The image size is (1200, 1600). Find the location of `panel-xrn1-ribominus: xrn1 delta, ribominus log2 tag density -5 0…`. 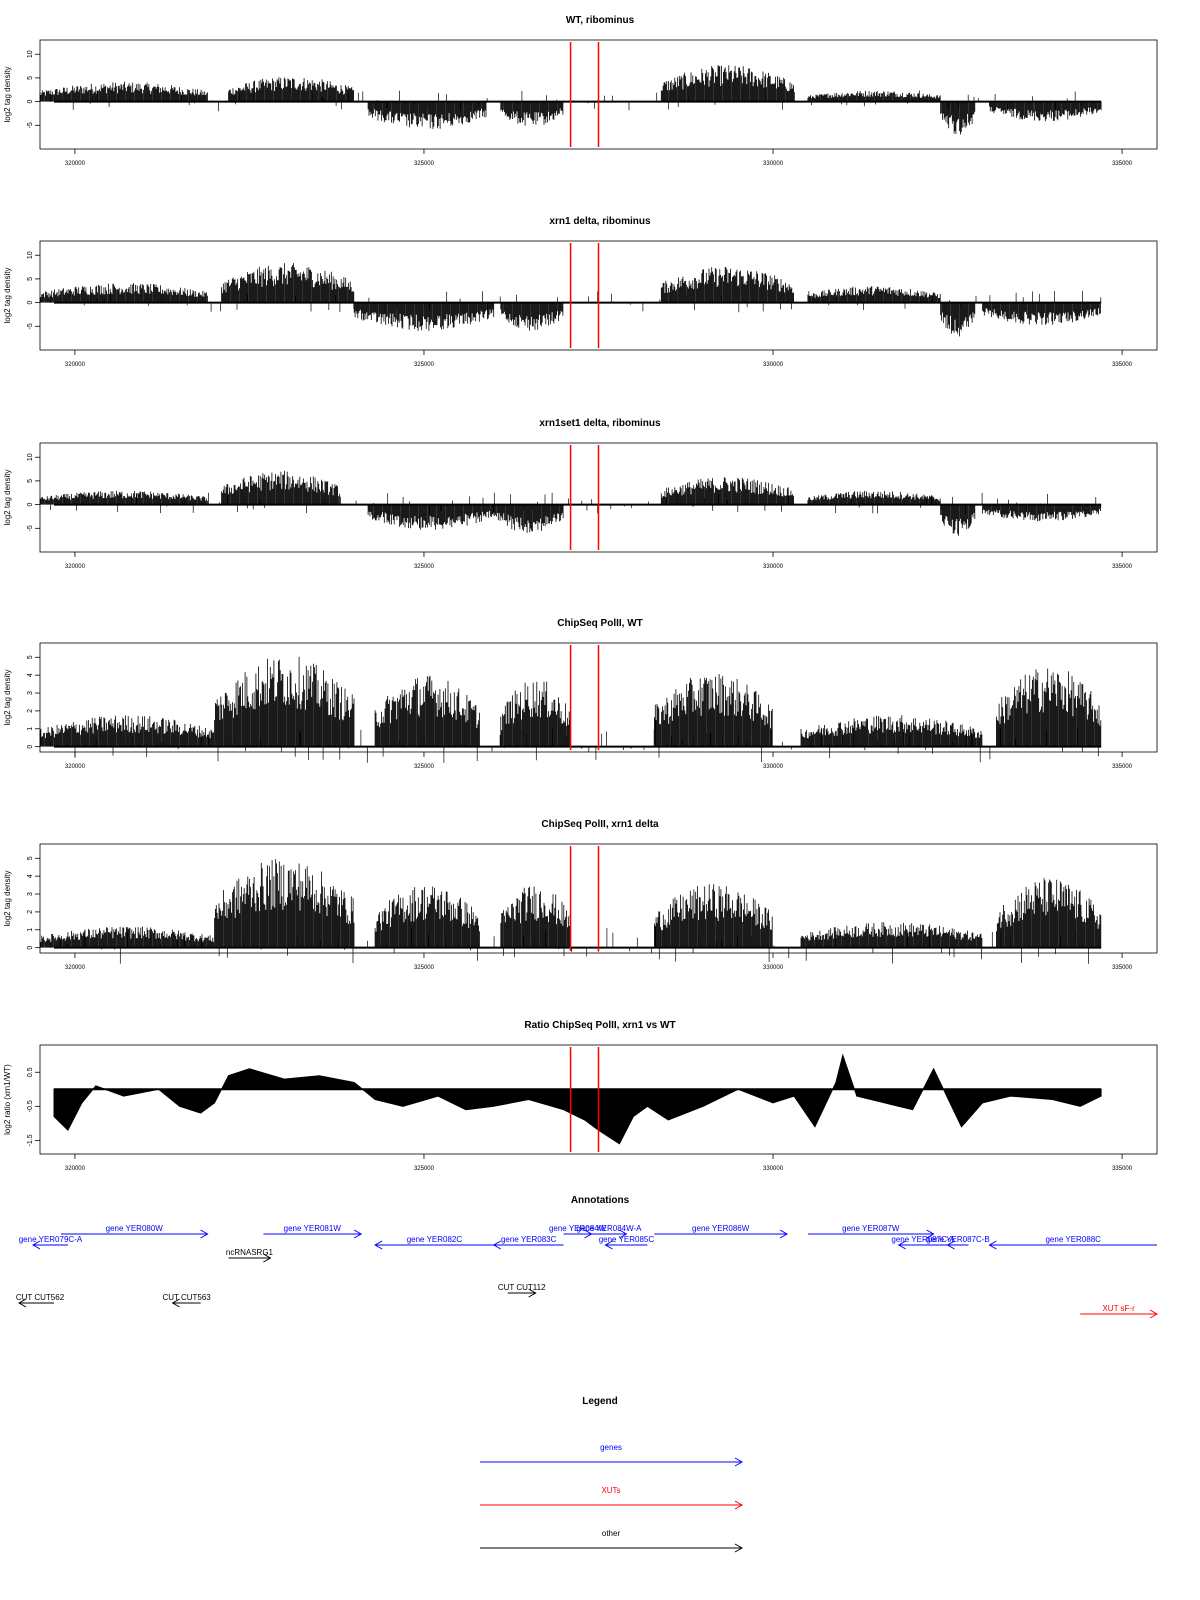

panel-xrn1-ribominus: xrn1 delta, ribominus log2 tag density -5 0… is located at coordinates (580, 292).